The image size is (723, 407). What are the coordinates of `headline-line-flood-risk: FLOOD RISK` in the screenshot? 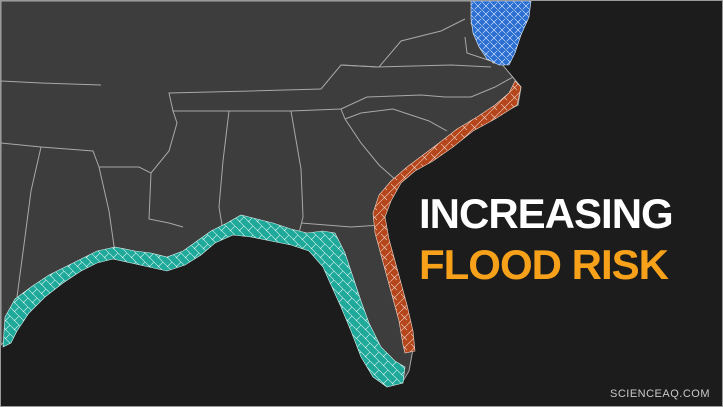 It's located at (544, 264).